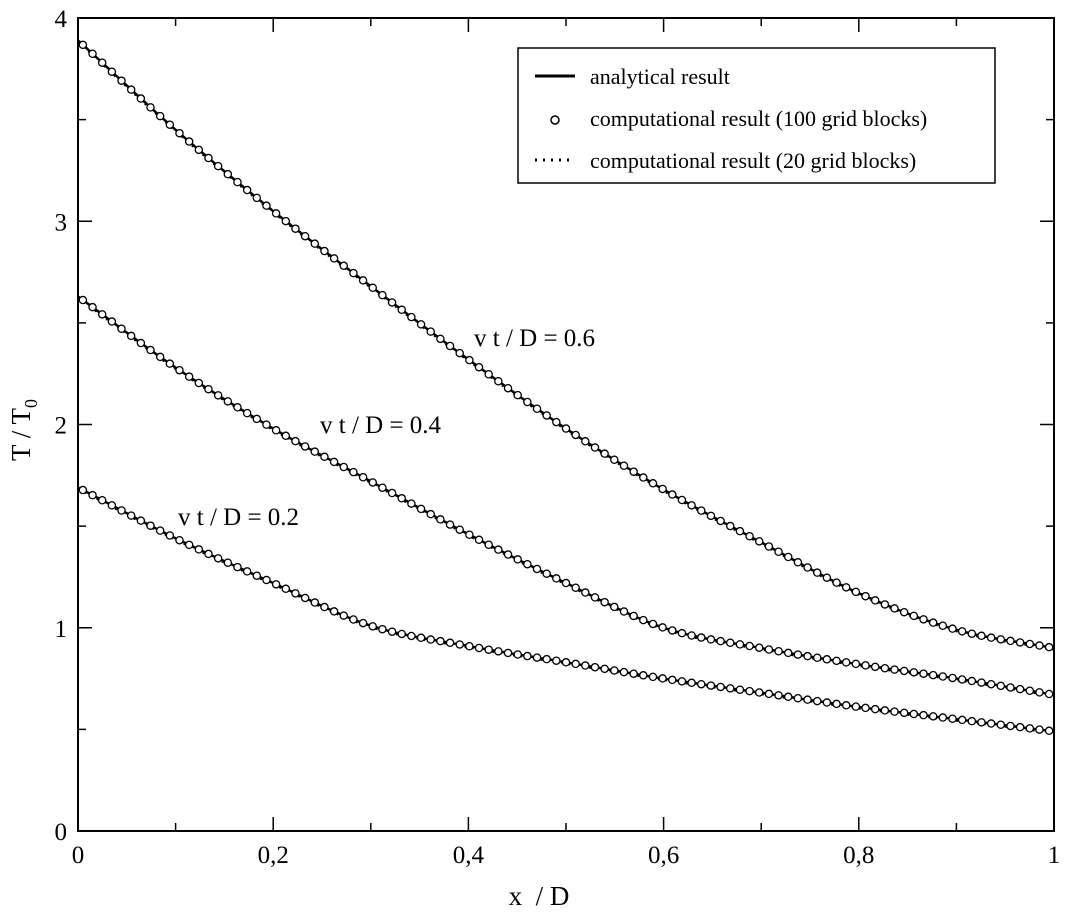 Image resolution: width=1067 pixels, height=915 pixels. What do you see at coordinates (31, 403) in the screenshot?
I see `y-axis-title-subscript: 0` at bounding box center [31, 403].